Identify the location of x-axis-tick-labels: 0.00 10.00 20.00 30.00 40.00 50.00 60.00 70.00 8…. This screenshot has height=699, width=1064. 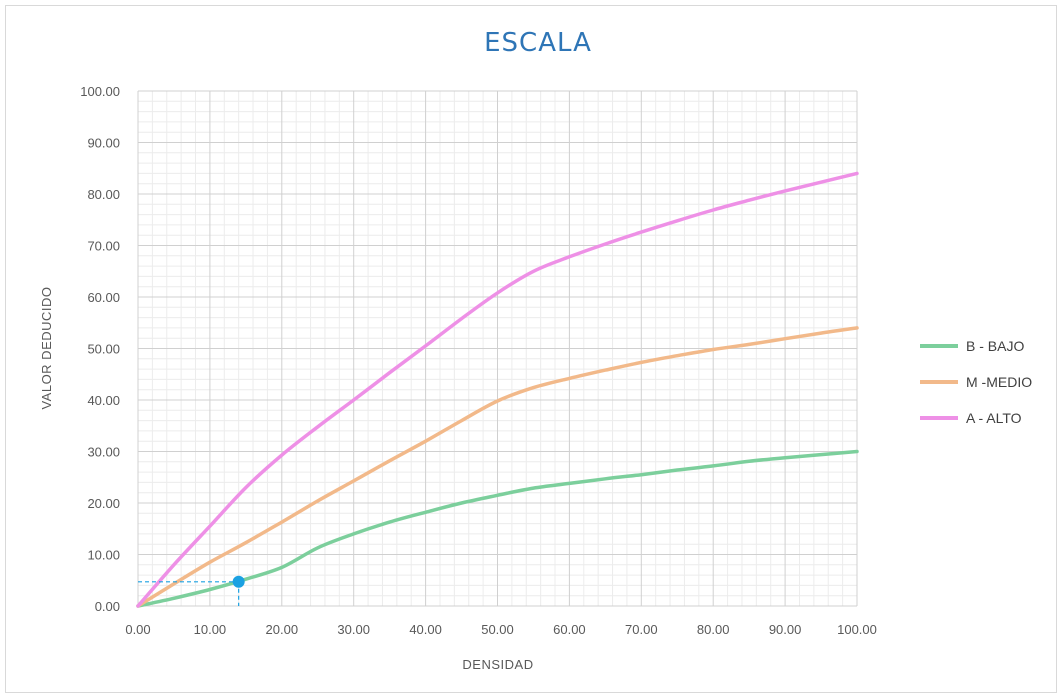
(501, 629).